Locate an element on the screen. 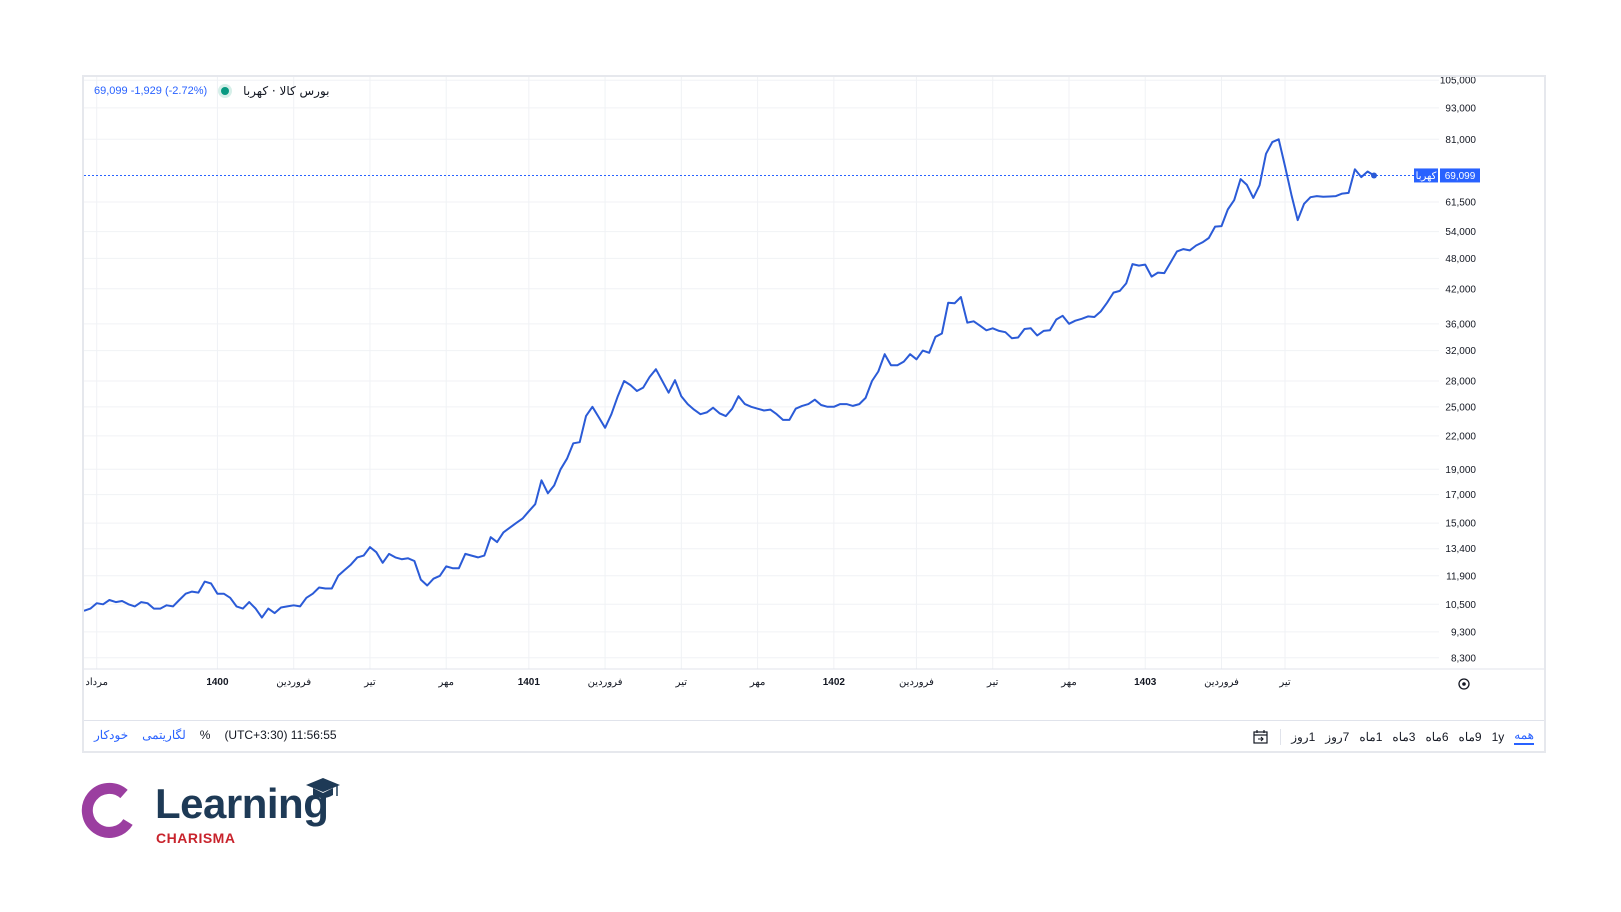 The image size is (1621, 912). y-tick-label: 28,000 is located at coordinates (1460, 382).